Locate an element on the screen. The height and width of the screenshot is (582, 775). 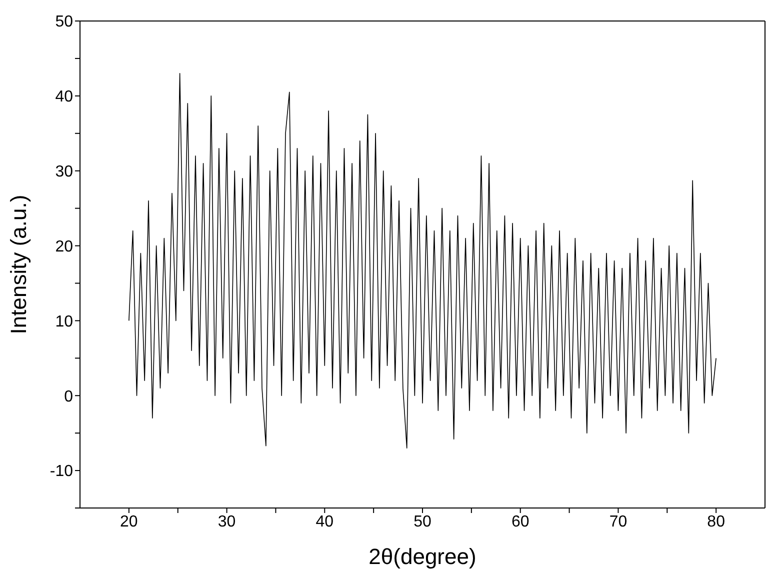
x-tick-label: 80 is located at coordinates (716, 521).